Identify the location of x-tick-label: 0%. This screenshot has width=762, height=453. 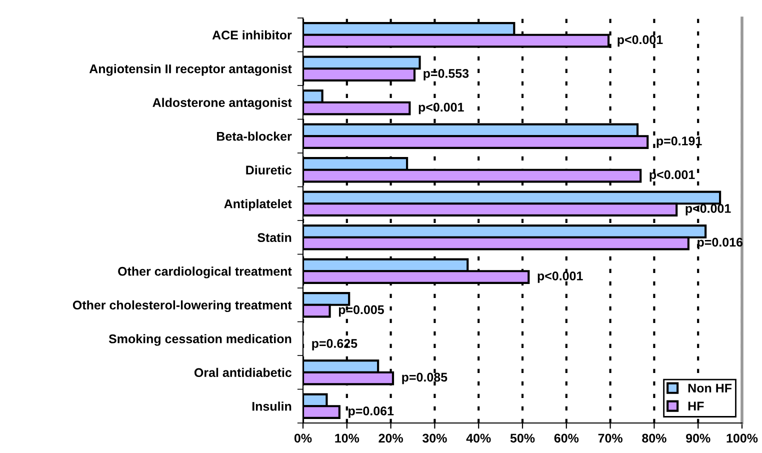
(303, 438).